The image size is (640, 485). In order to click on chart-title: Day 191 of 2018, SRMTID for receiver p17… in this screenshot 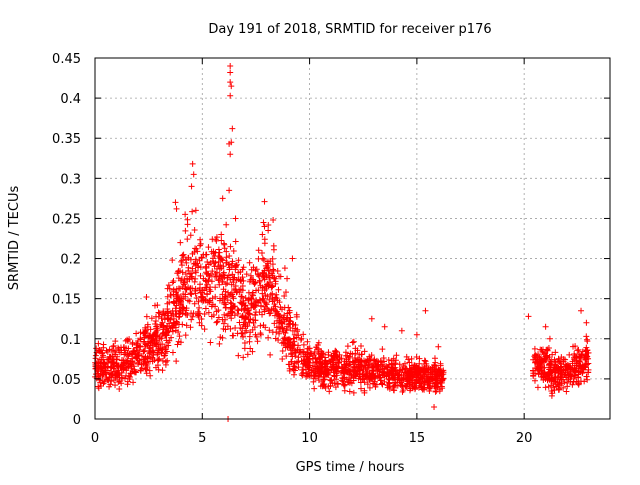, I will do `click(349, 29)`.